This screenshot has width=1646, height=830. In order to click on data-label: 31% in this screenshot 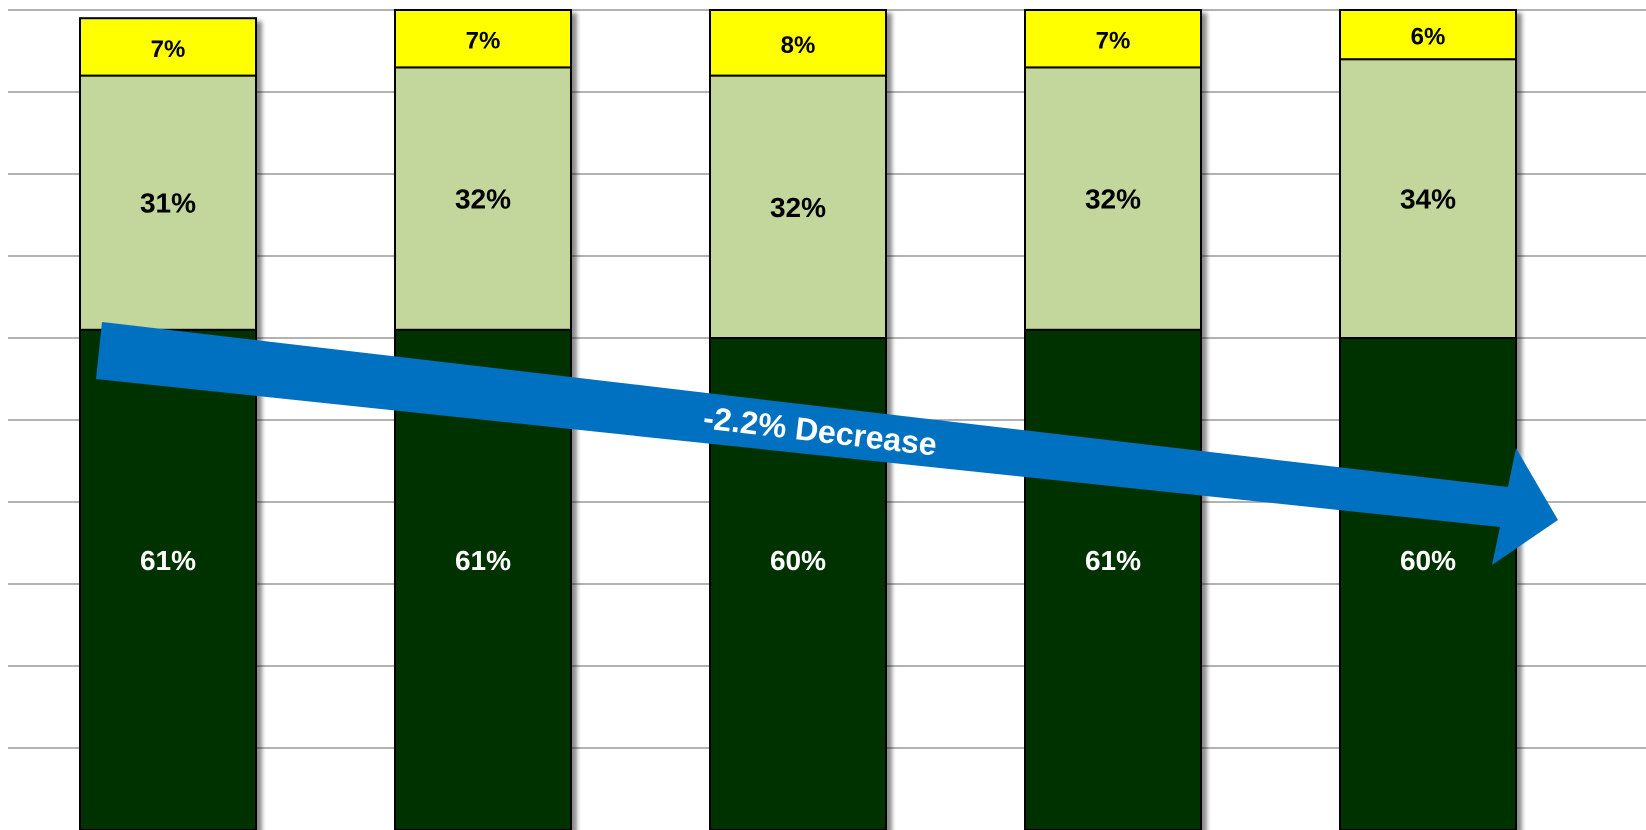, I will do `click(168, 203)`.